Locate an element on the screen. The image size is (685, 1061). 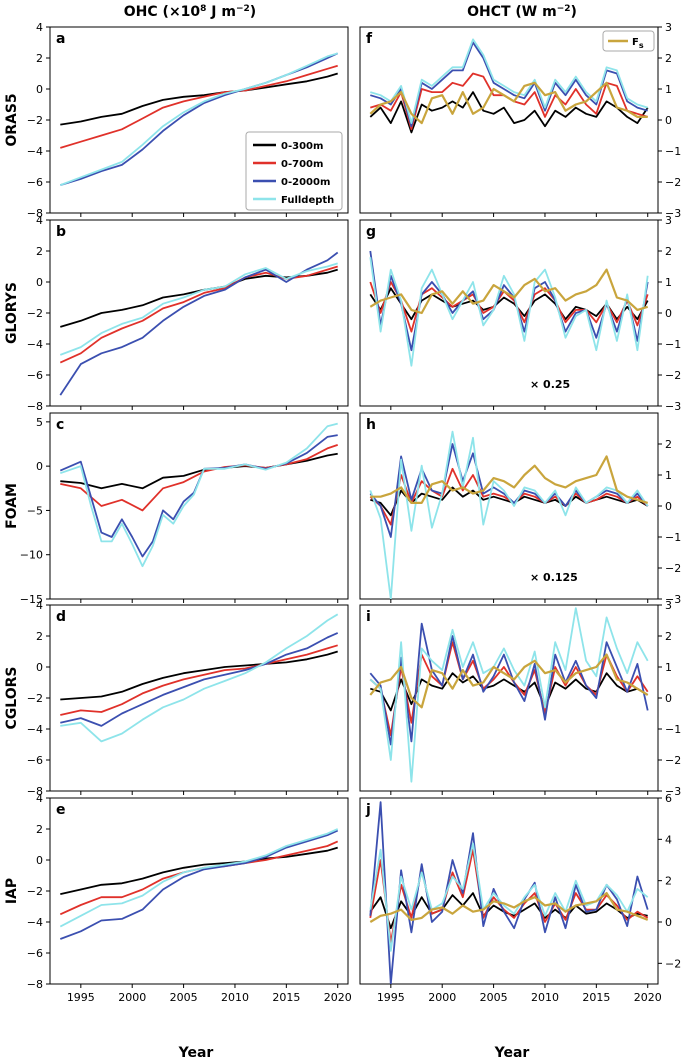
panel-label: c is located at coordinates (60, 425).